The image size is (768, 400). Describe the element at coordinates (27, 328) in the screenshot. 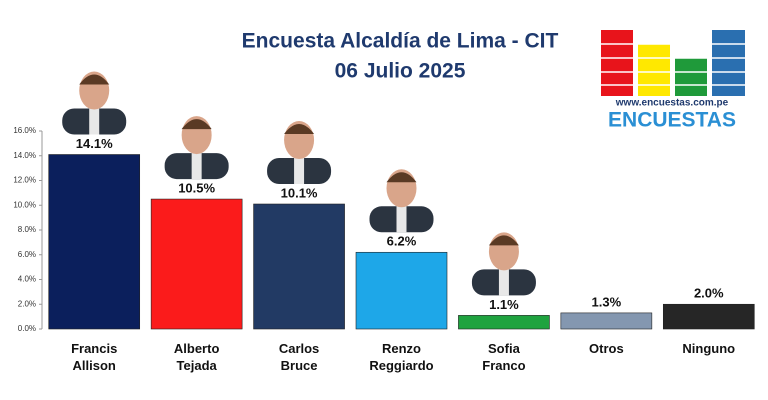

I see `y-tick-label: 0.0%` at that location.